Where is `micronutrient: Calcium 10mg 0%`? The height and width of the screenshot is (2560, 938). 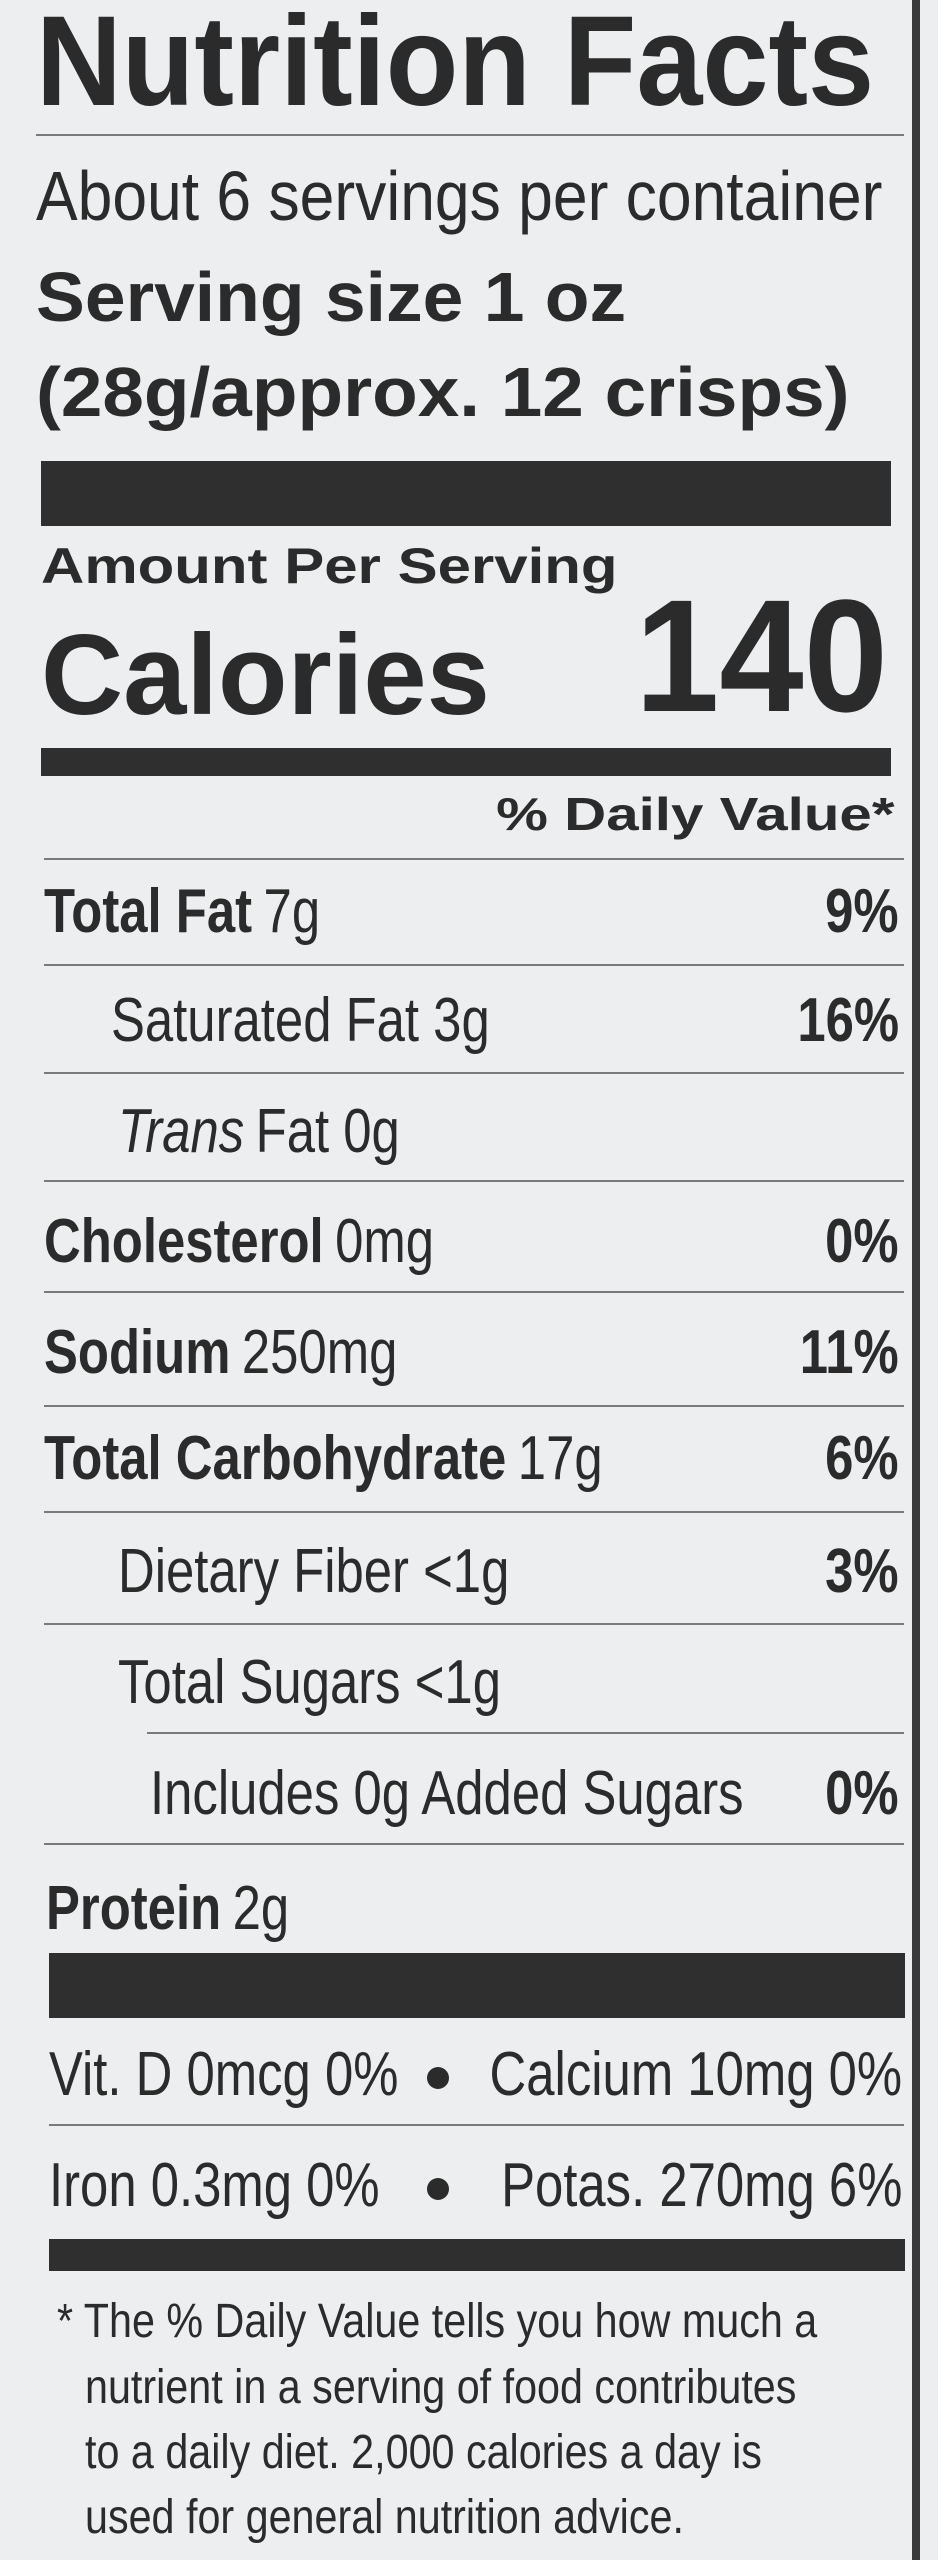 micronutrient: Calcium 10mg 0% is located at coordinates (695, 2074).